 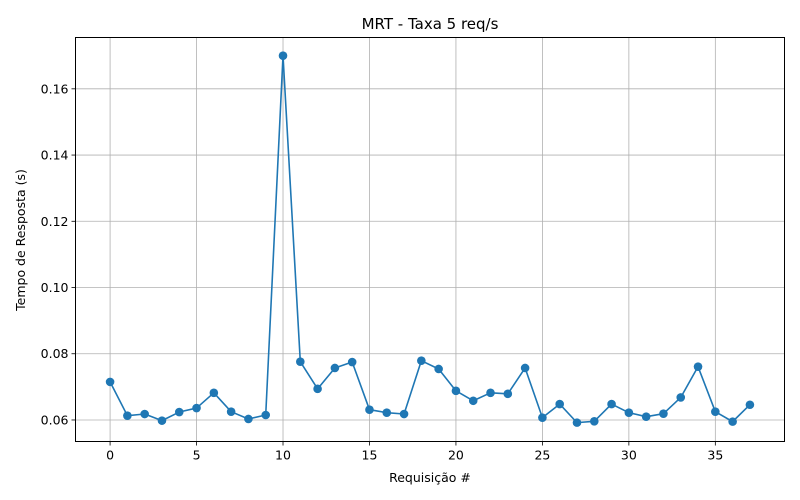 What do you see at coordinates (283, 455) in the screenshot?
I see `x-tick-label: 10` at bounding box center [283, 455].